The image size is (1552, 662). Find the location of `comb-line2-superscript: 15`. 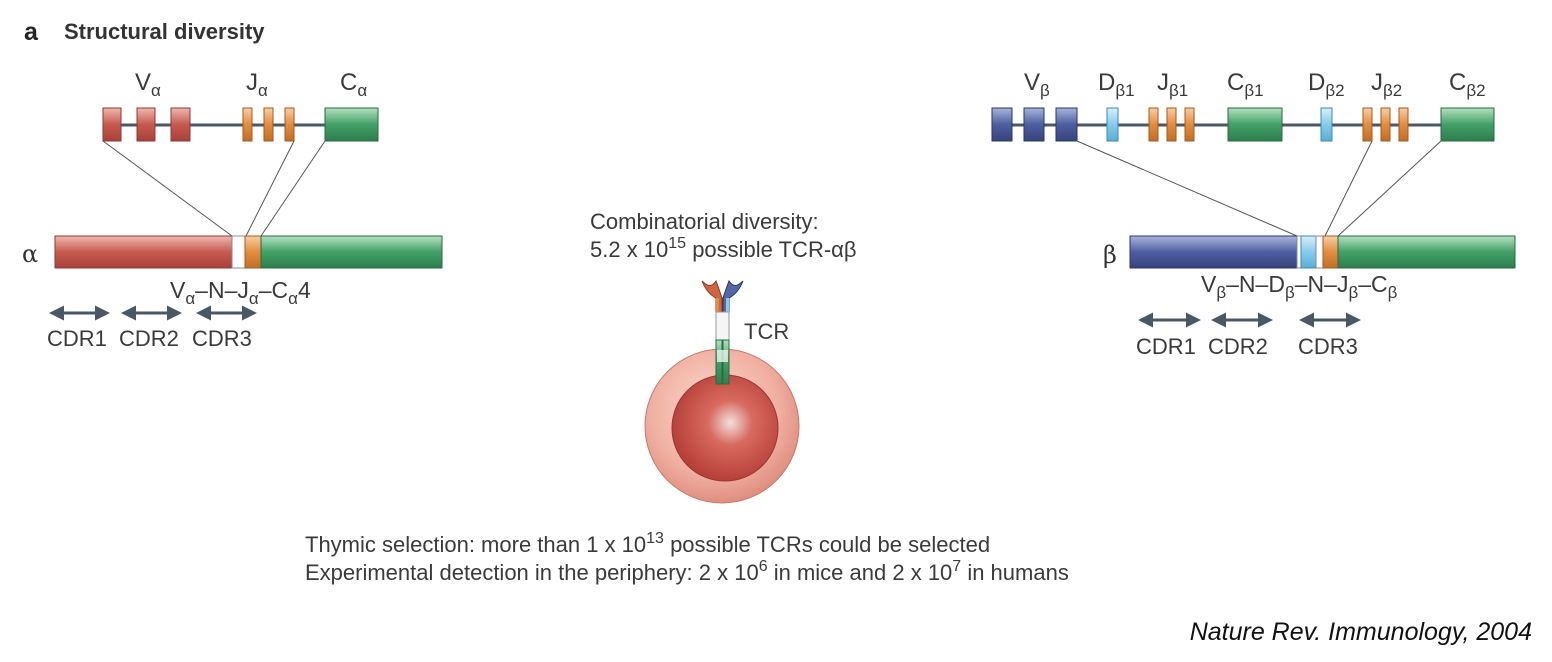

comb-line2-superscript: 15 is located at coordinates (677, 243).